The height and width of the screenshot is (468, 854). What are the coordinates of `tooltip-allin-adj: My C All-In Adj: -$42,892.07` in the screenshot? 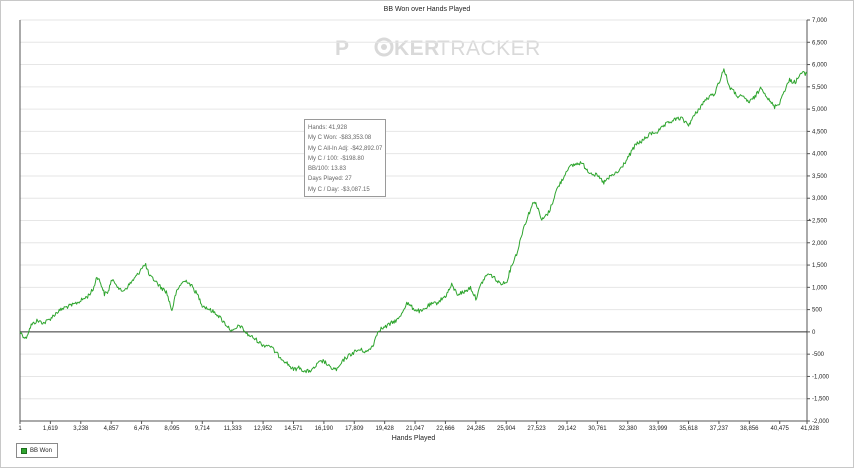 It's located at (345, 148).